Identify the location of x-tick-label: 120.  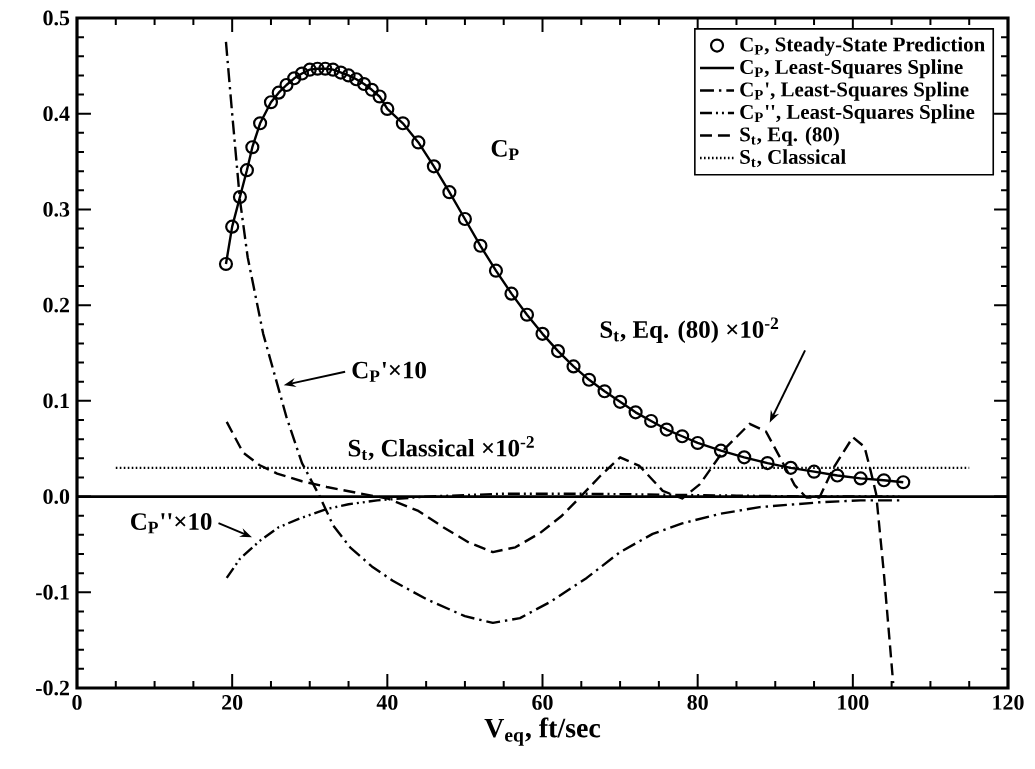
(1008, 702).